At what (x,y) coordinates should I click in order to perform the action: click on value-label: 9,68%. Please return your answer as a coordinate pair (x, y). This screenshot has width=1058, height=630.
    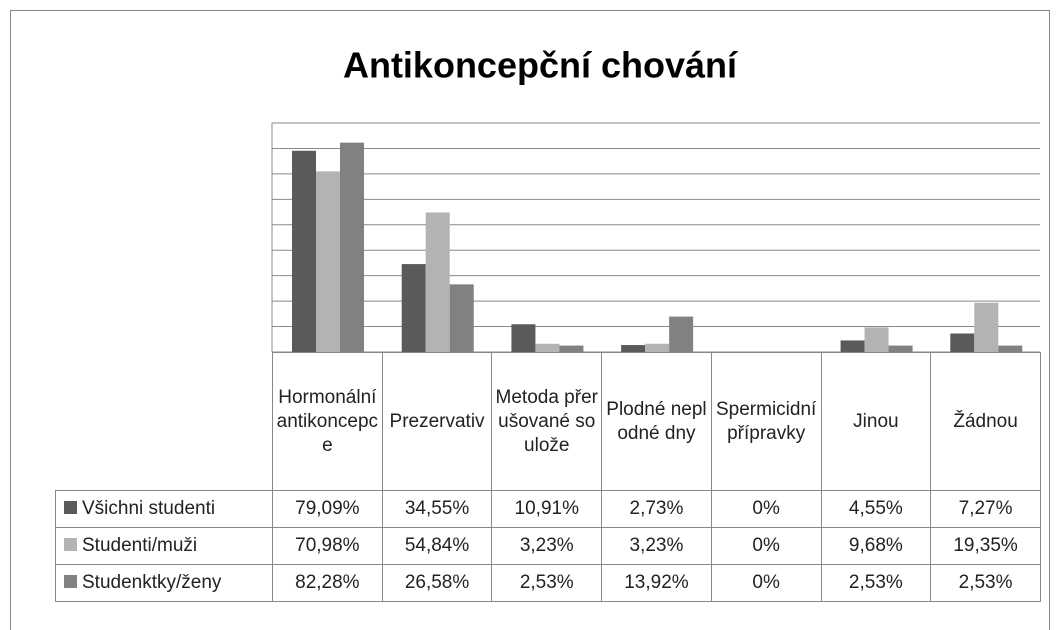
    Looking at the image, I should click on (876, 546).